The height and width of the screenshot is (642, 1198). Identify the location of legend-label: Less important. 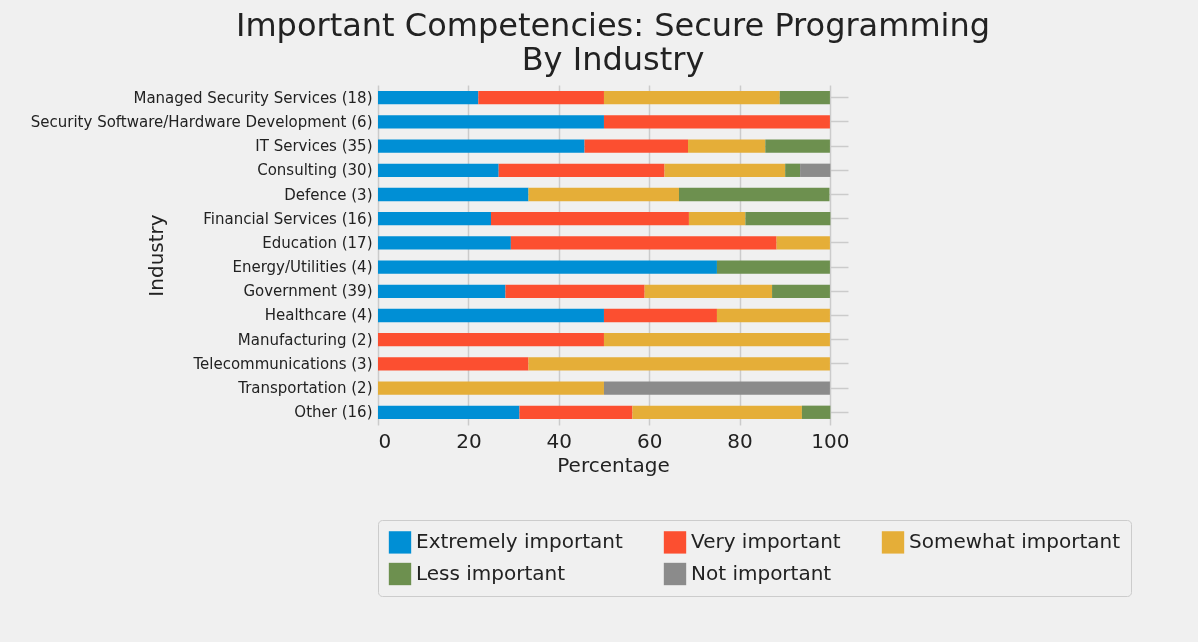
(491, 573).